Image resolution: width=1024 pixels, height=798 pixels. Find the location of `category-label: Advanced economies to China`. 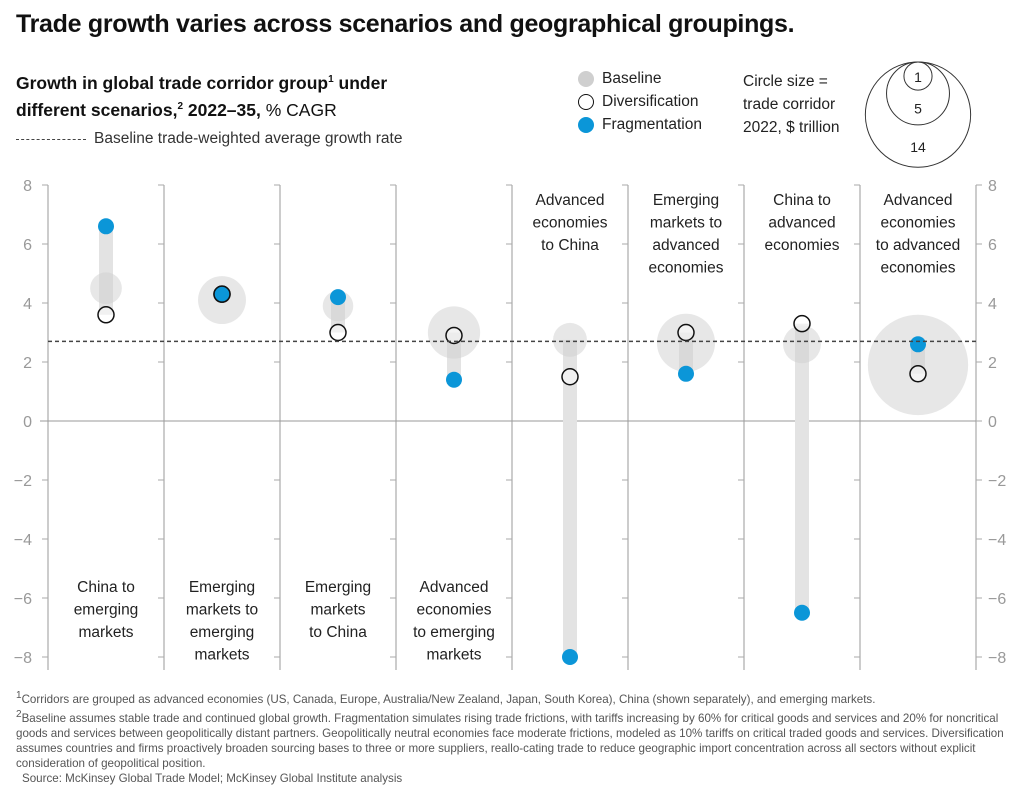

category-label: Advanced economies to China is located at coordinates (570, 223).